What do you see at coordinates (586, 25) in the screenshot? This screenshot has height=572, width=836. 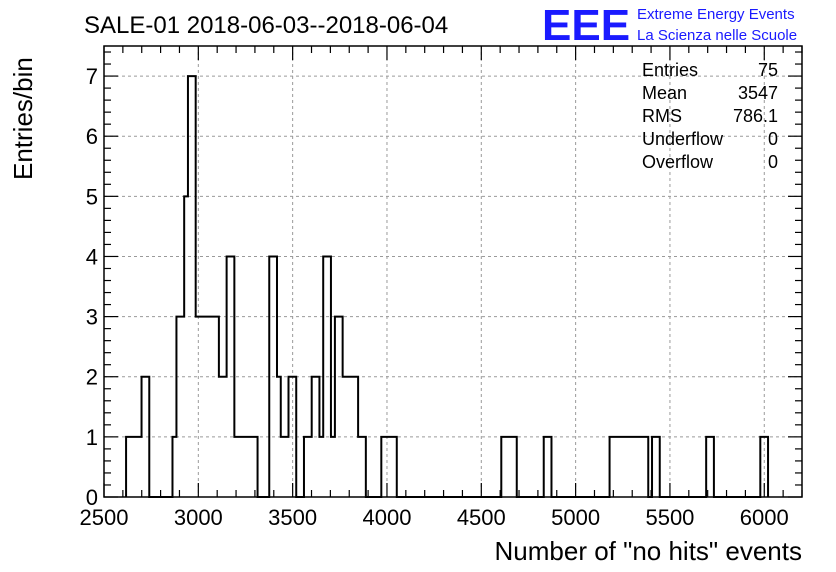 I see `logo-mark: EEE` at bounding box center [586, 25].